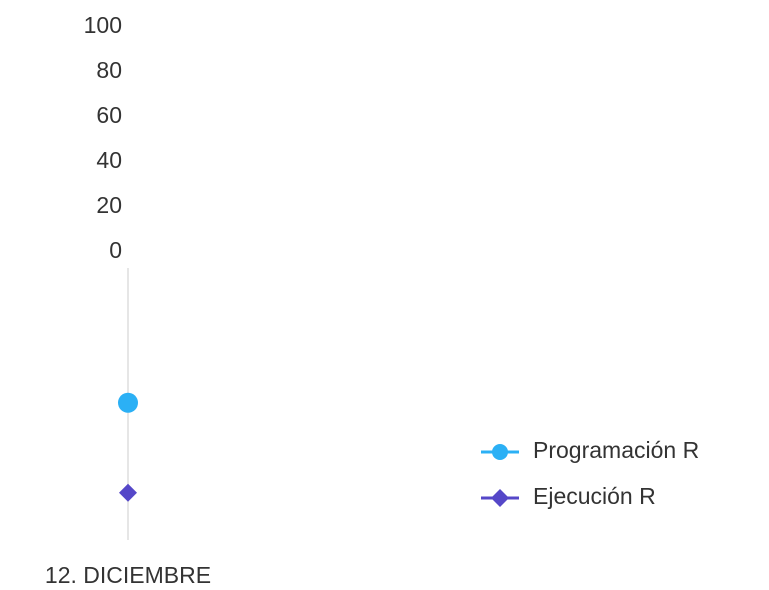  What do you see at coordinates (115, 250) in the screenshot?
I see `y-tick-label: 0` at bounding box center [115, 250].